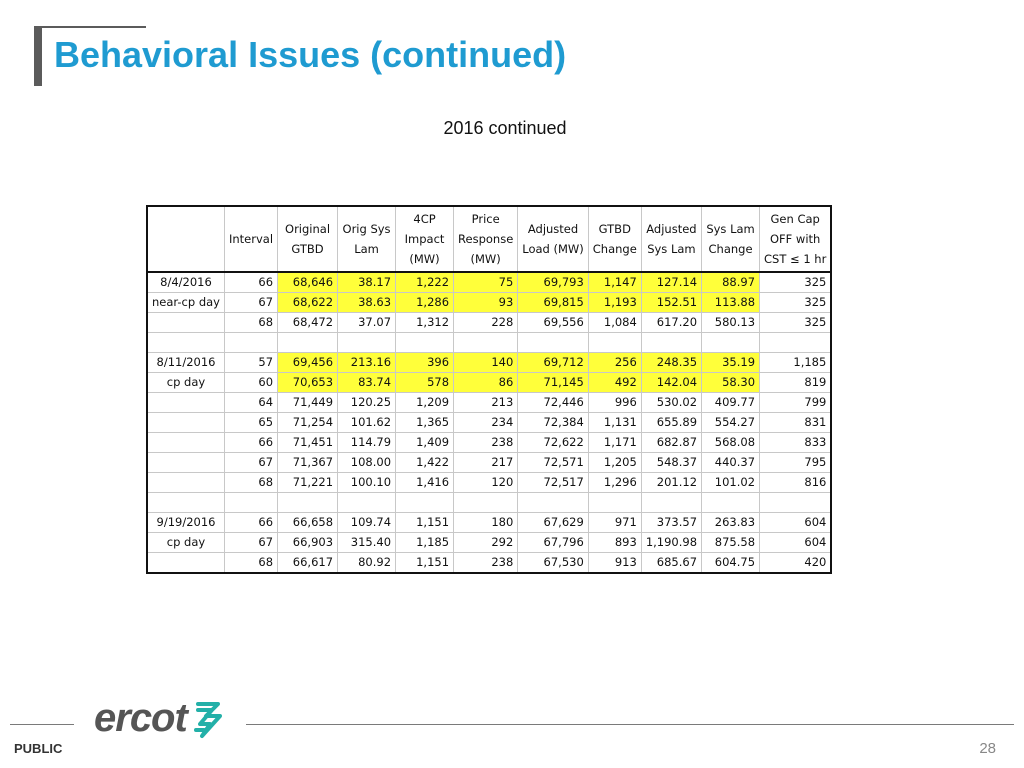 The width and height of the screenshot is (1024, 768). Describe the element at coordinates (308, 229) in the screenshot. I see `header-line: Original` at that location.